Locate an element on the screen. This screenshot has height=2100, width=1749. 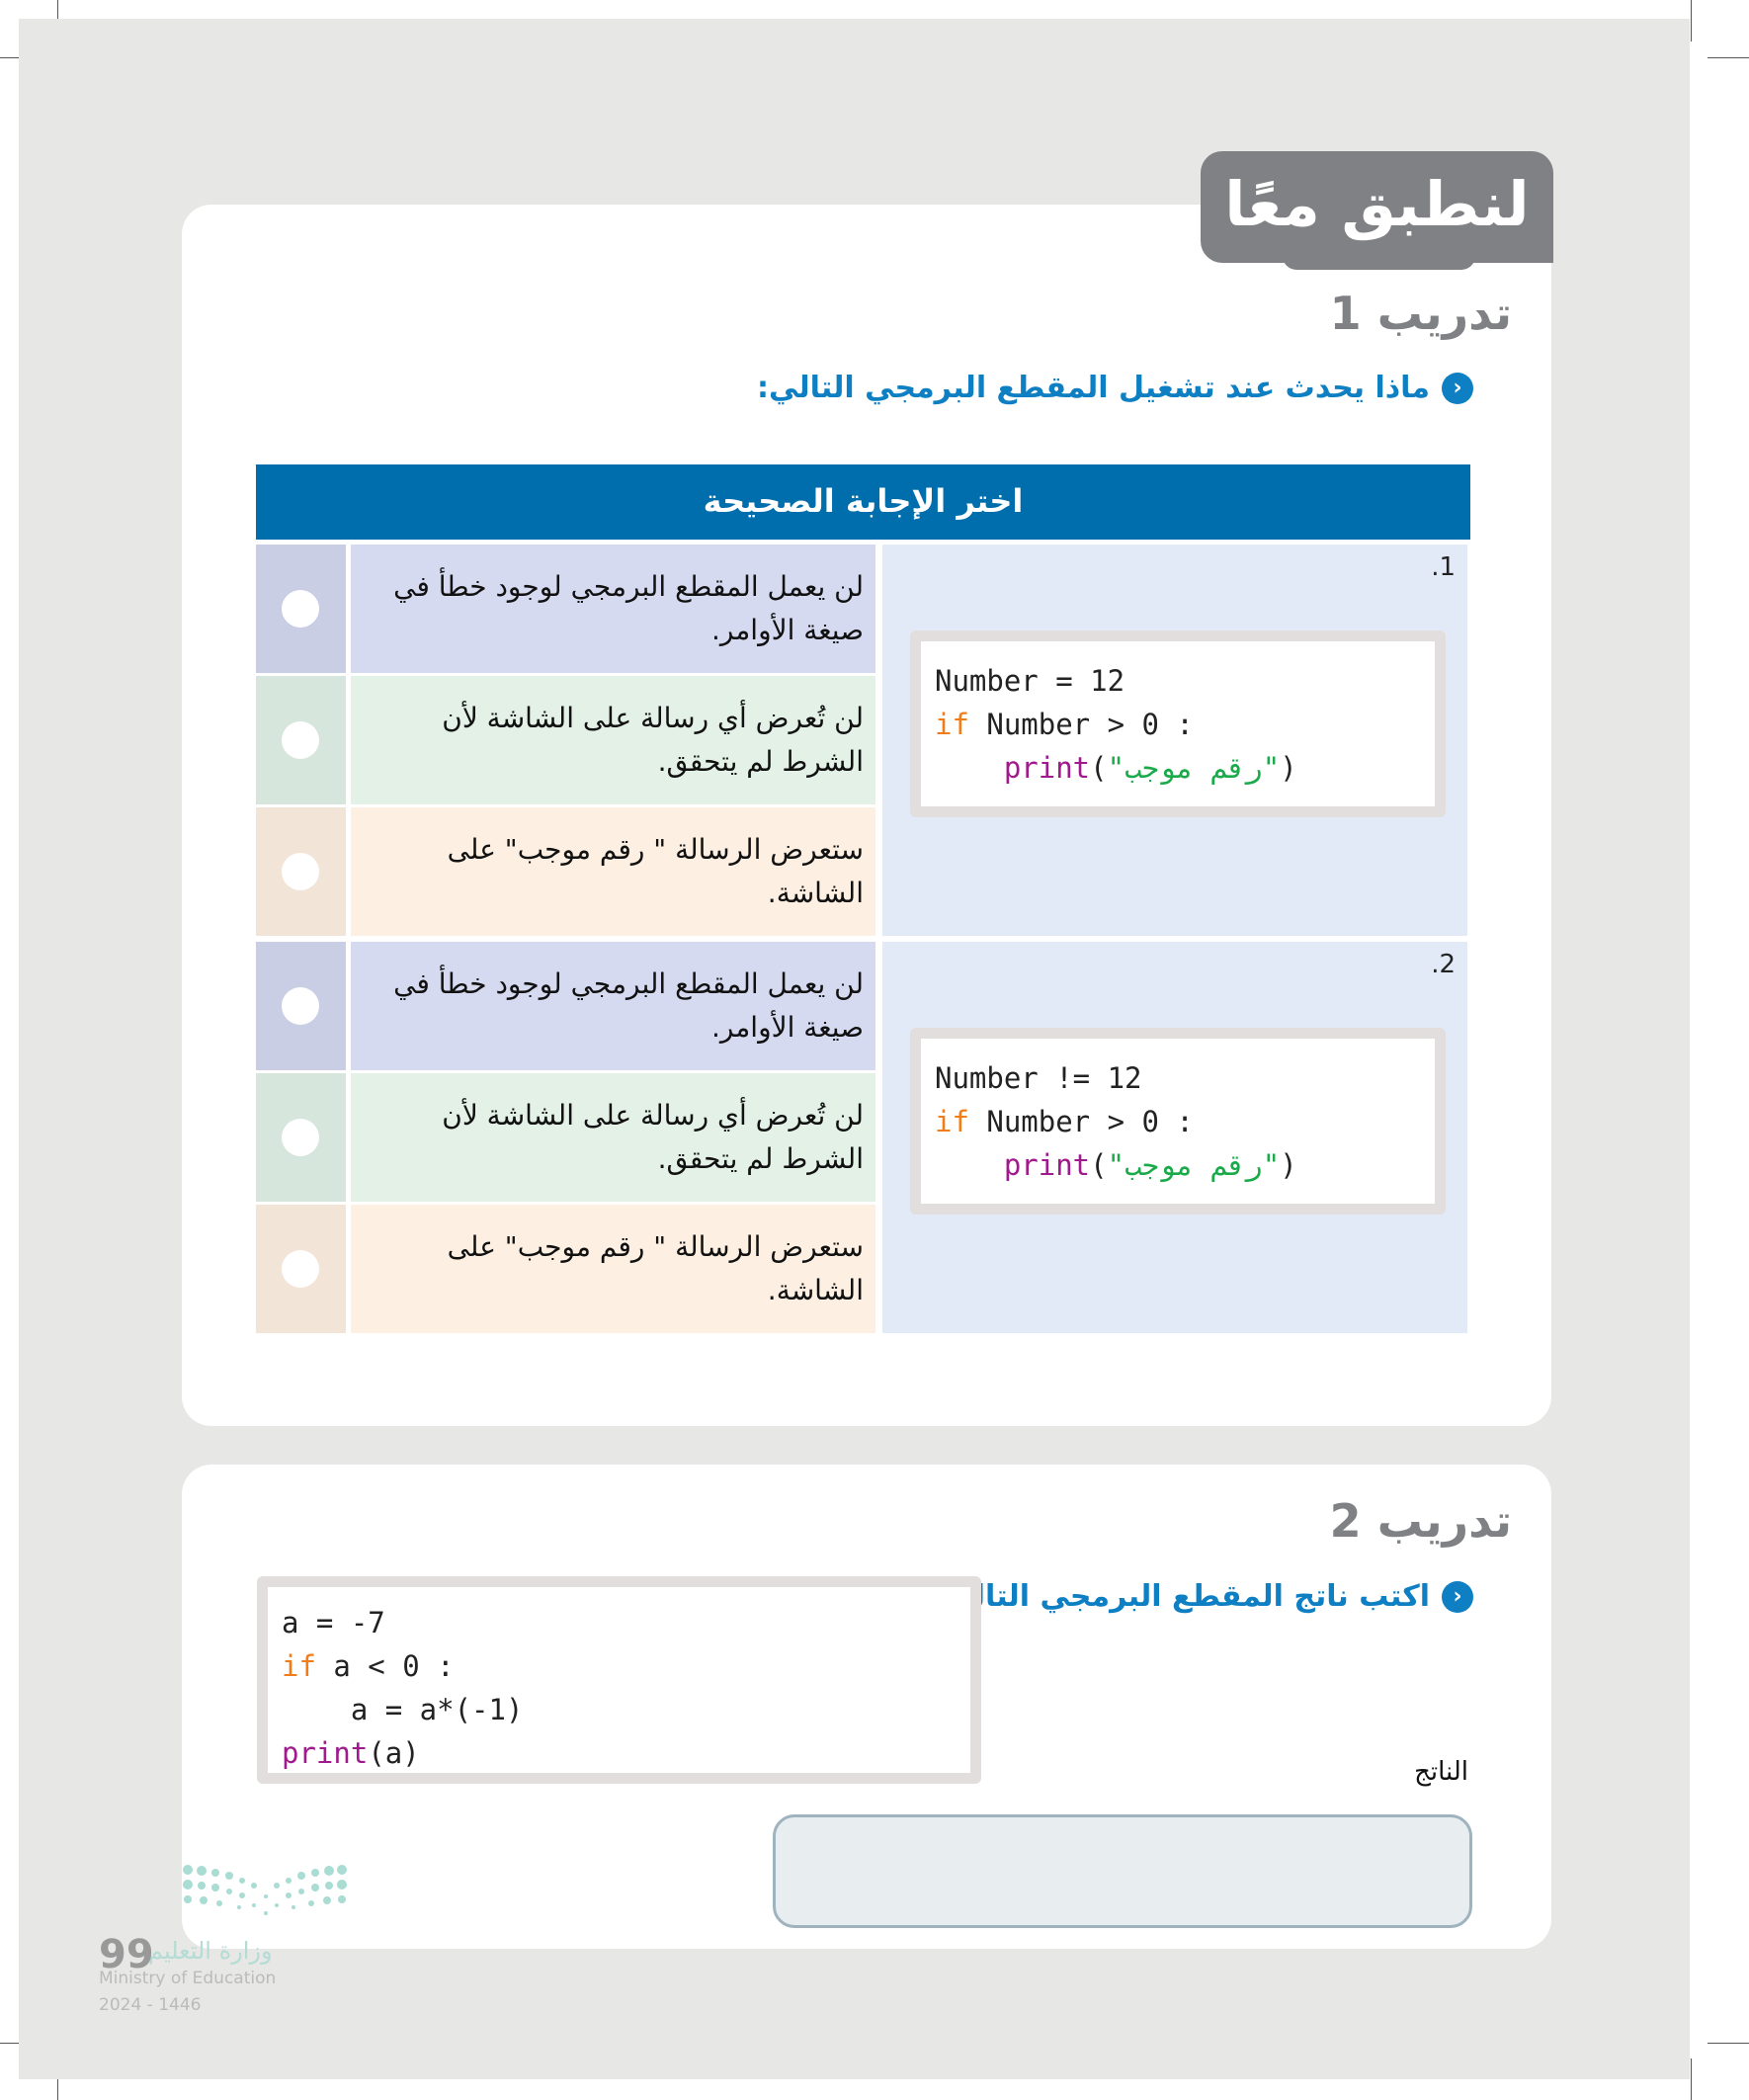
code-line: Number != 12 is located at coordinates (1038, 1078).